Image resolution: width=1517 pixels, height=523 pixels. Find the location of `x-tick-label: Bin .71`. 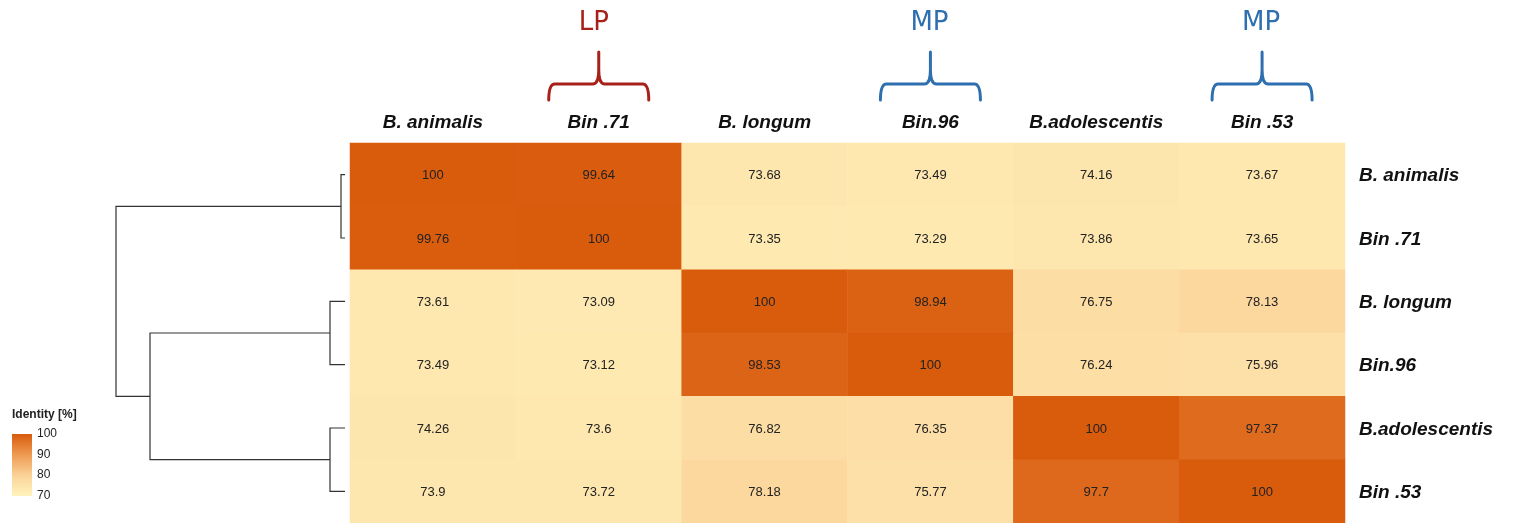

x-tick-label: Bin .71 is located at coordinates (598, 121).